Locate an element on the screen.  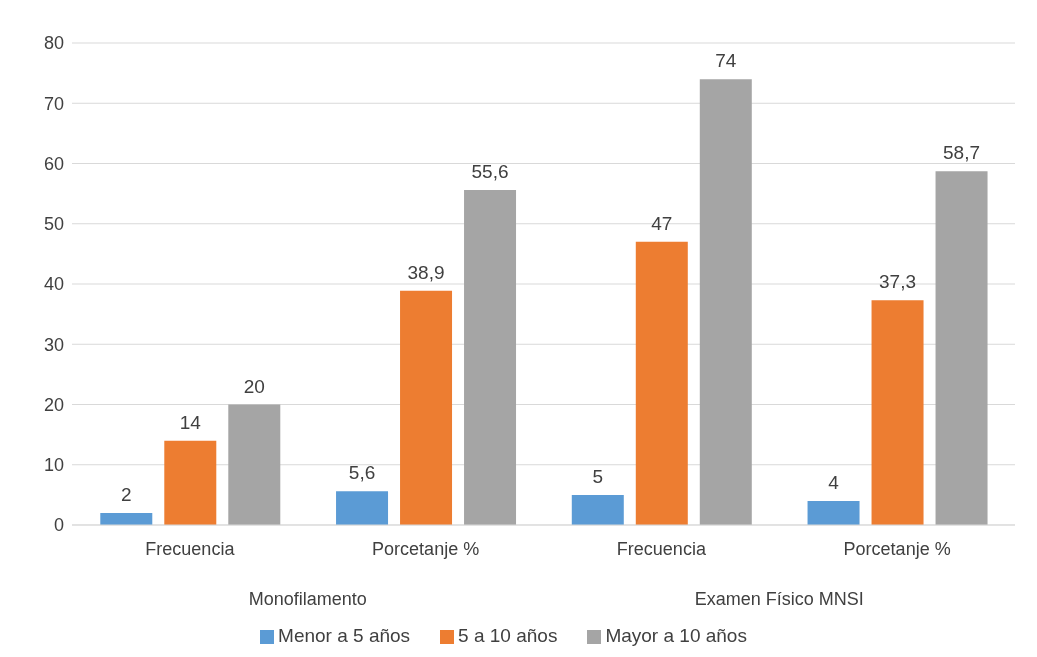
data-label: 37,3 is located at coordinates (898, 282).